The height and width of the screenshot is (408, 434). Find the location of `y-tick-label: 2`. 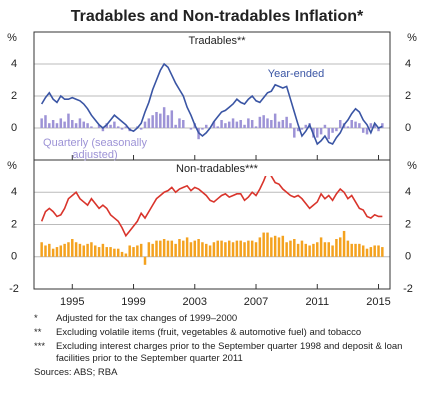

y-tick-label: 2 is located at coordinates (14, 96).